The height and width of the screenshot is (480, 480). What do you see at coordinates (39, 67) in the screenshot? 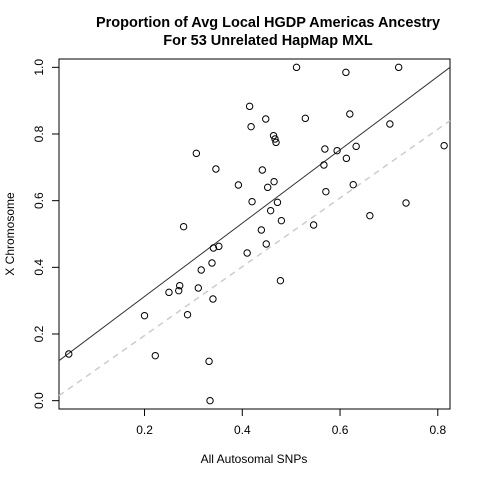
I see `y-tick-label: 1.0` at bounding box center [39, 67].